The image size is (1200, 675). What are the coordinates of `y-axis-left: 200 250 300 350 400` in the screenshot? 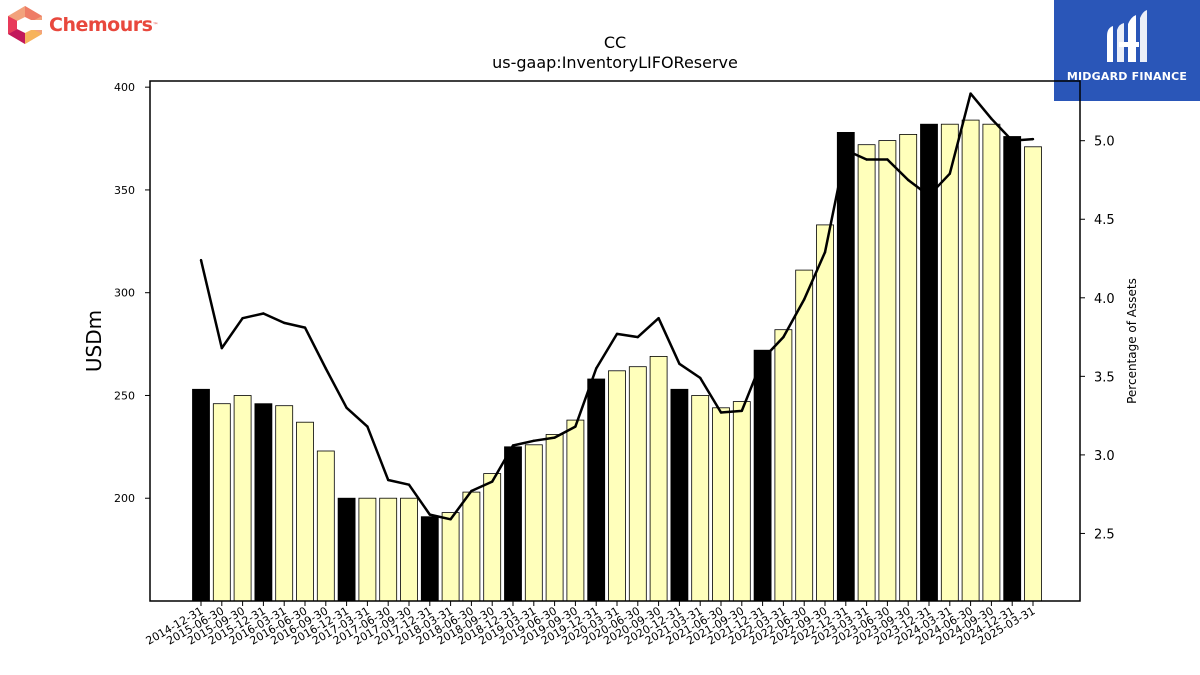 It's located at (132, 293).